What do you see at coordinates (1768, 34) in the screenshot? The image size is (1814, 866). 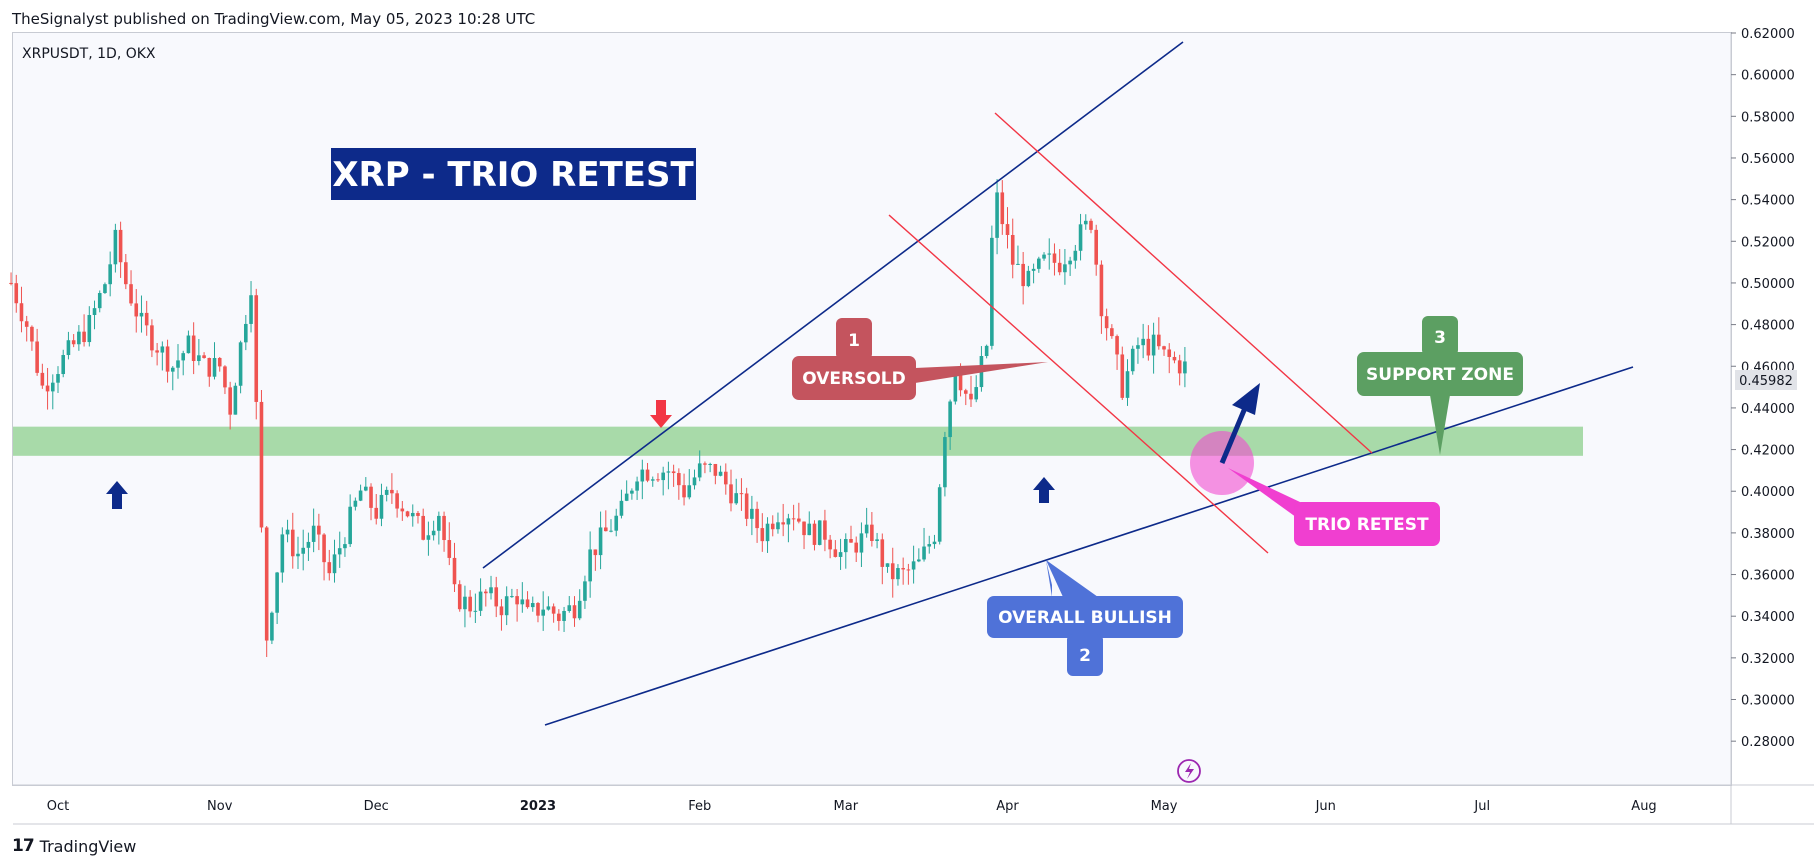 I see `price-tick-label: 0.62000` at bounding box center [1768, 34].